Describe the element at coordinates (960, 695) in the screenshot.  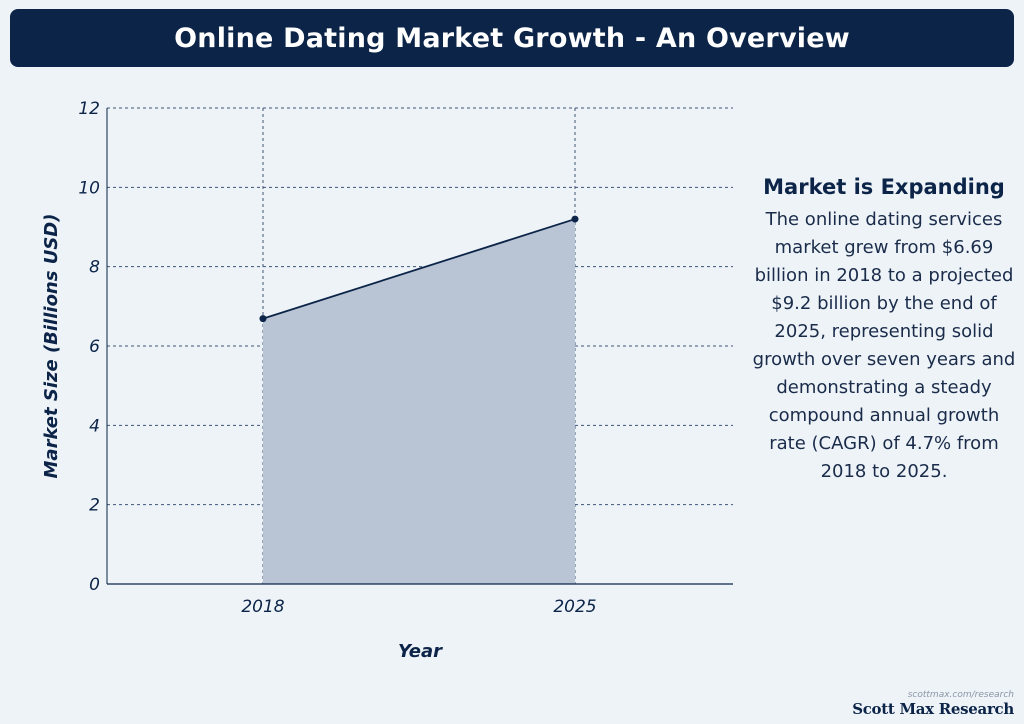
I see `footer-url: scottmax.com/research` at that location.